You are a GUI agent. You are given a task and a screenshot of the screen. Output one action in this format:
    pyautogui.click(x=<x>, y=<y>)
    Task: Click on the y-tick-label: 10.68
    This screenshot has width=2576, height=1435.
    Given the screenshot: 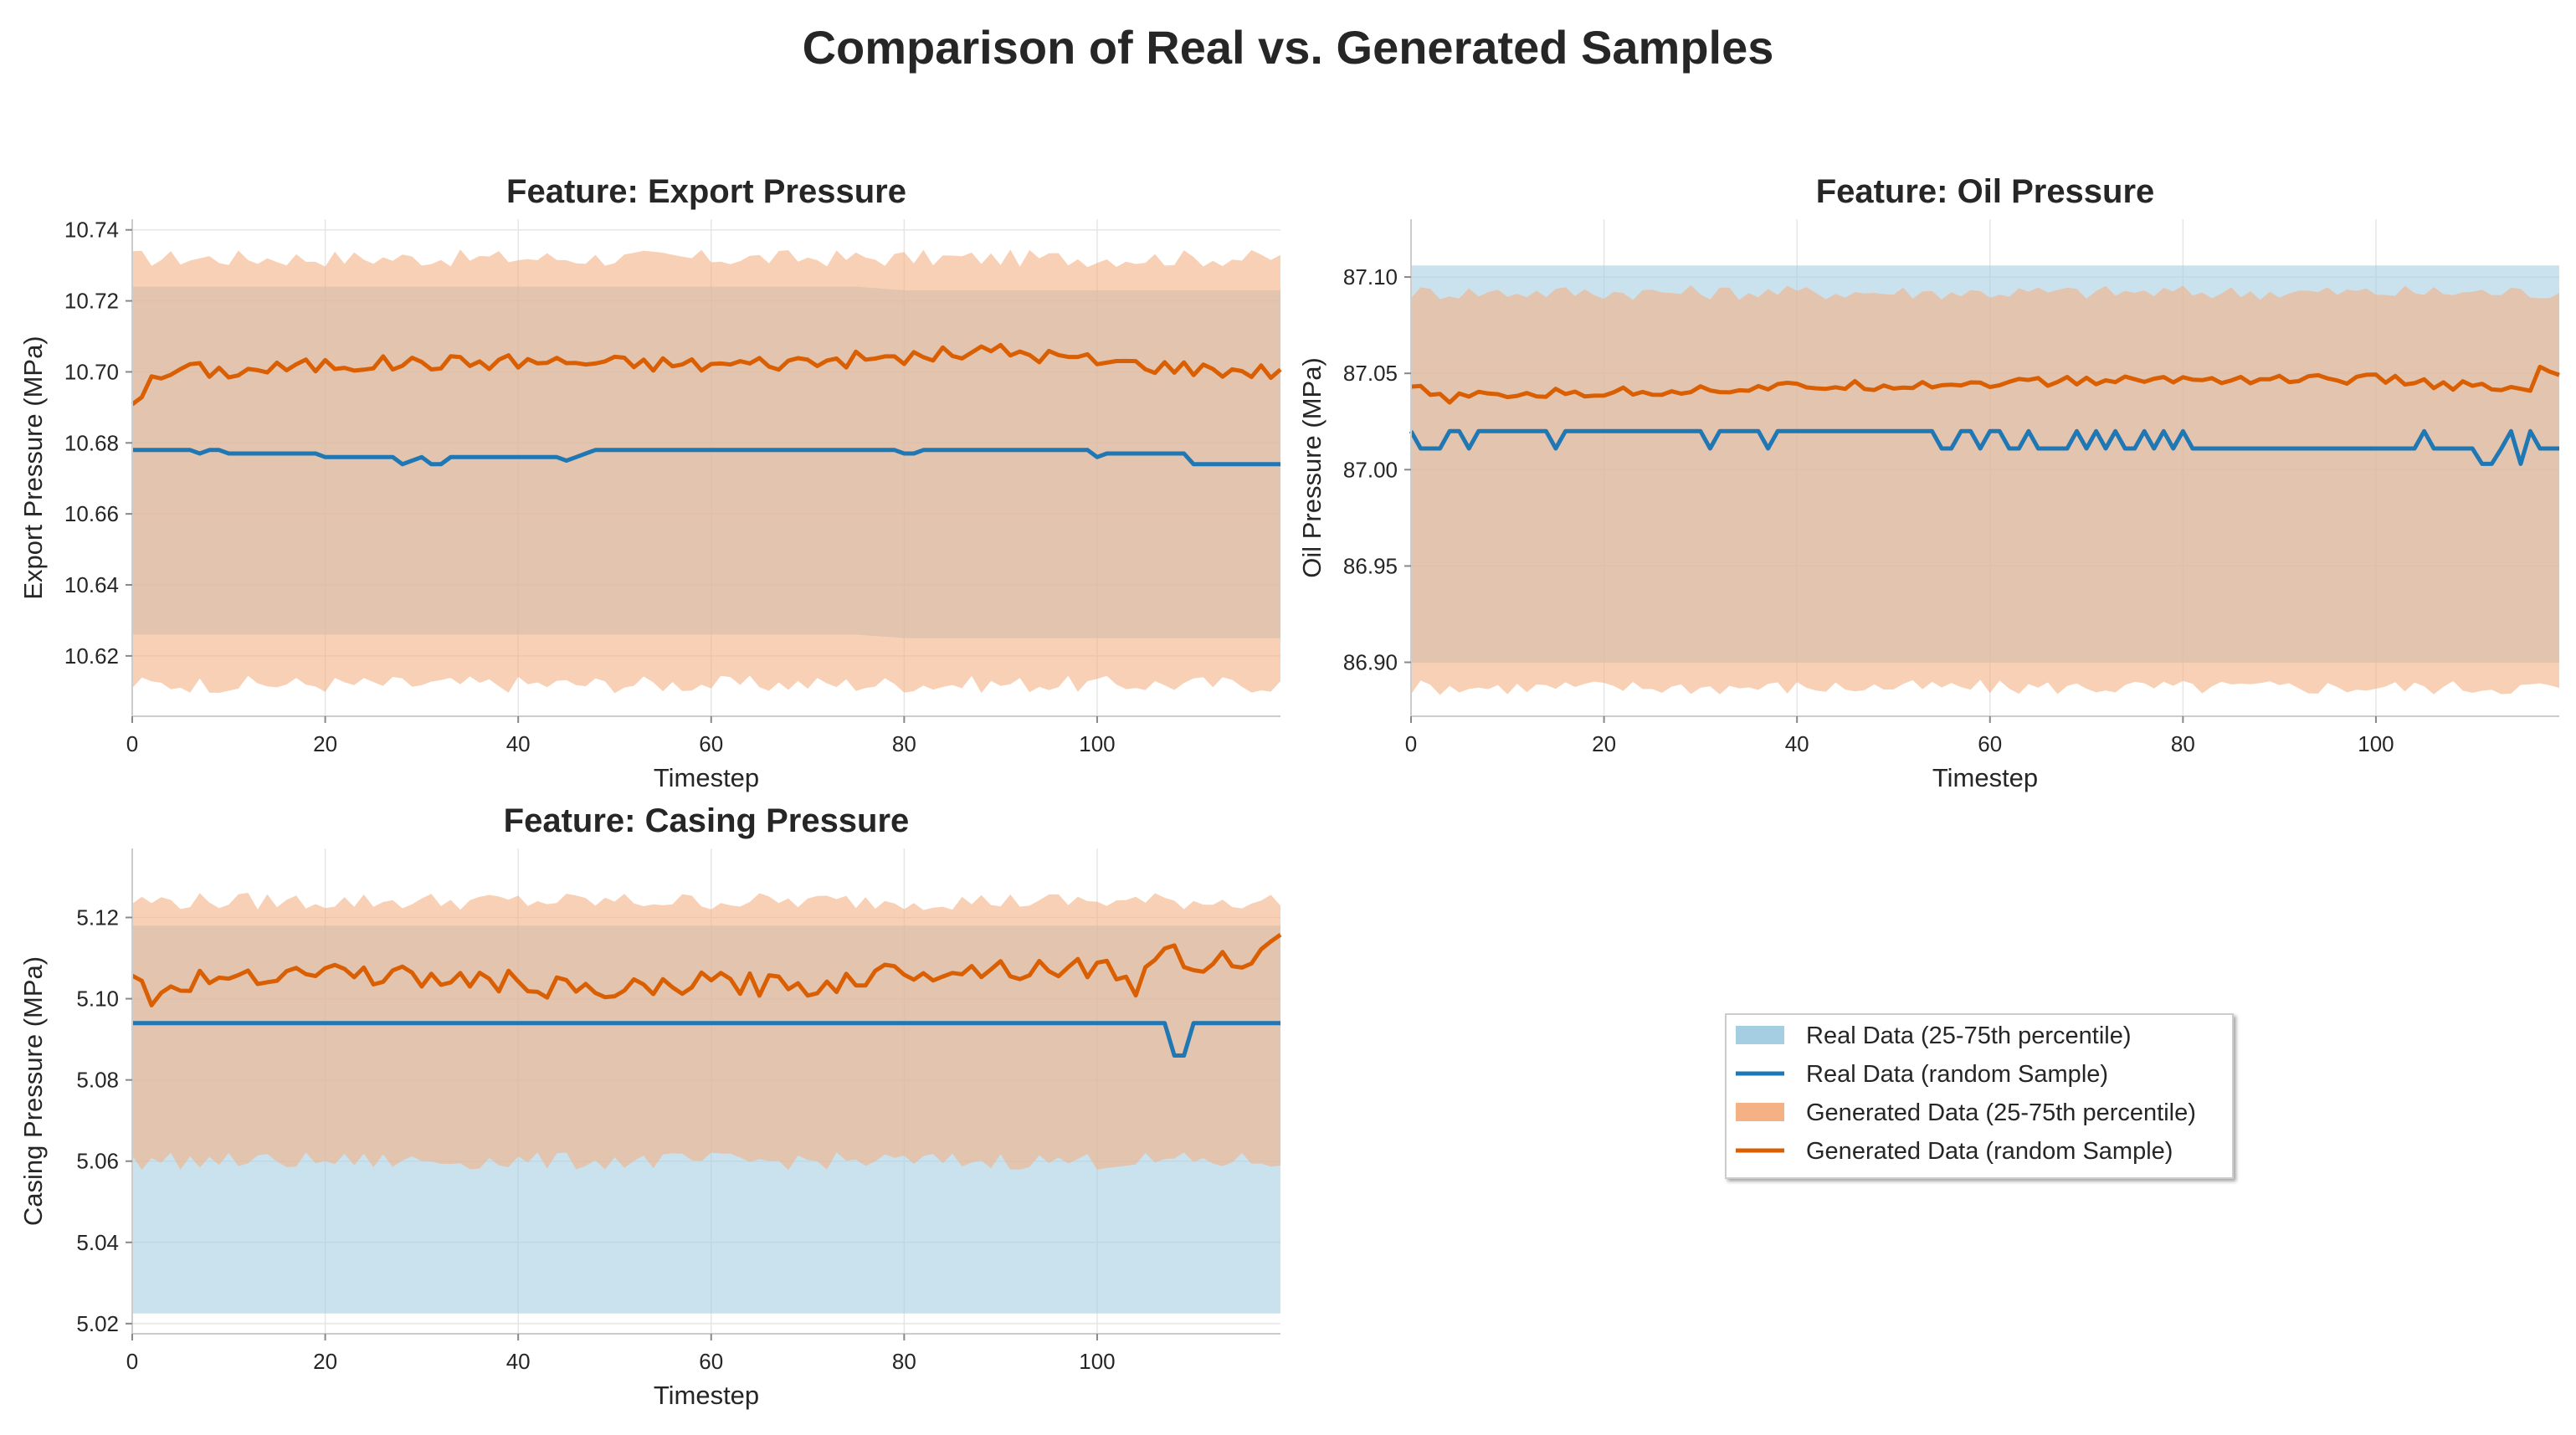 What is the action you would take?
    pyautogui.click(x=91, y=443)
    